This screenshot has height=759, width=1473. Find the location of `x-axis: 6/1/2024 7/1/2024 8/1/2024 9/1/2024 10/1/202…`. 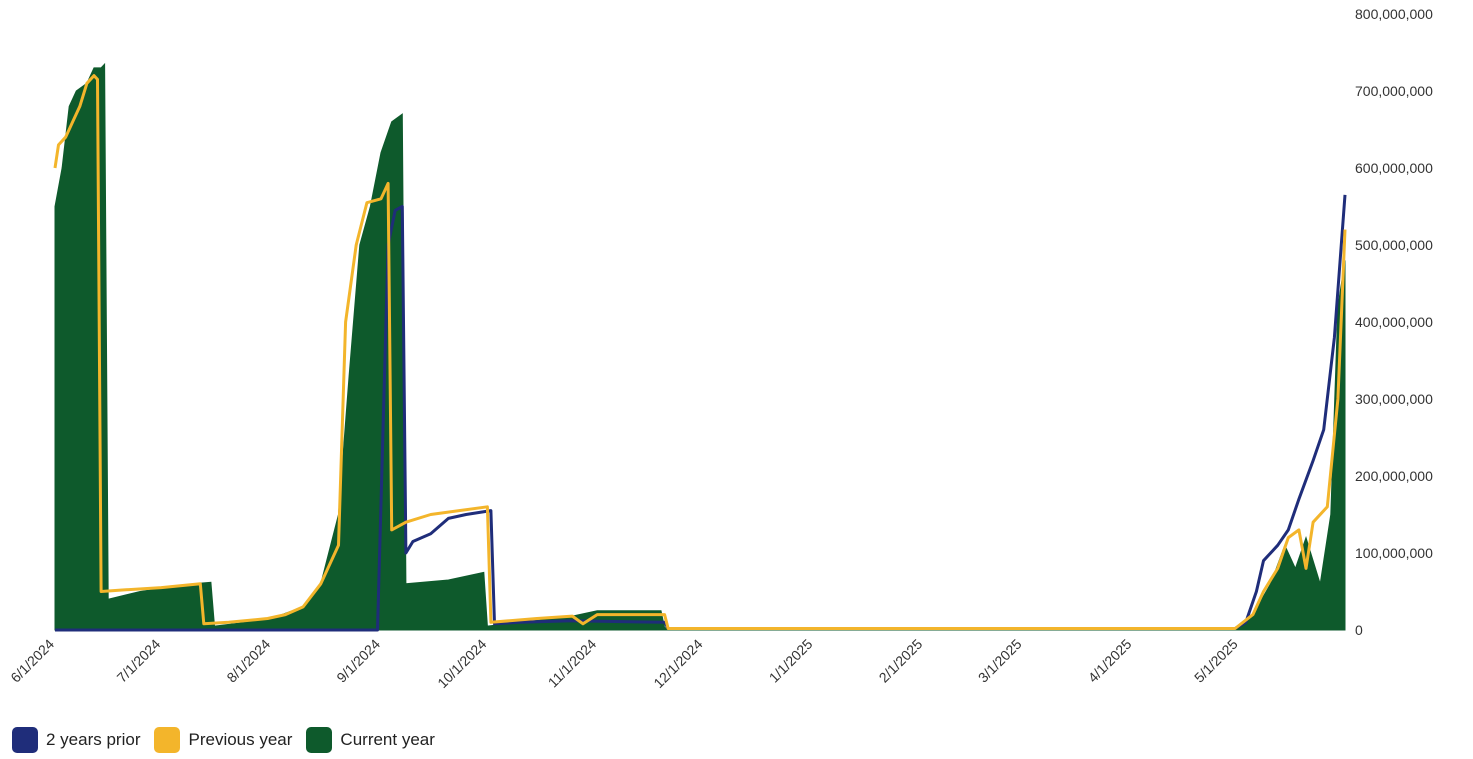

x-axis: 6/1/2024 7/1/2024 8/1/2024 9/1/2024 10/1/202… is located at coordinates (624, 664).